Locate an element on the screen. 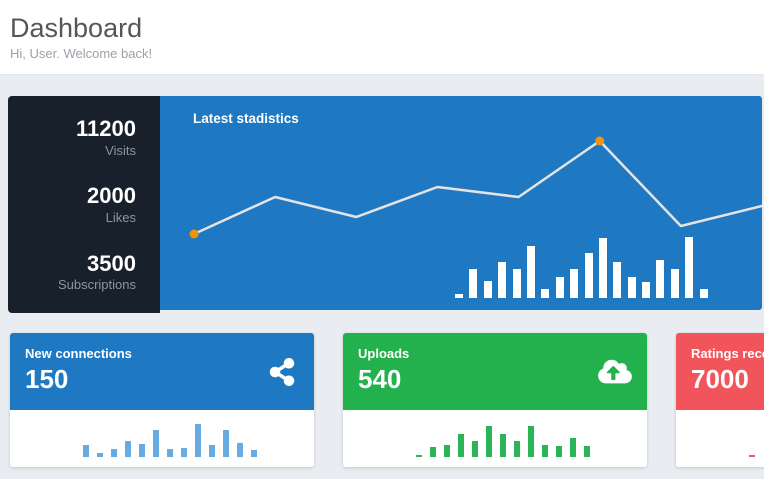 The height and width of the screenshot is (479, 764). card-new-connections-body is located at coordinates (162, 438).